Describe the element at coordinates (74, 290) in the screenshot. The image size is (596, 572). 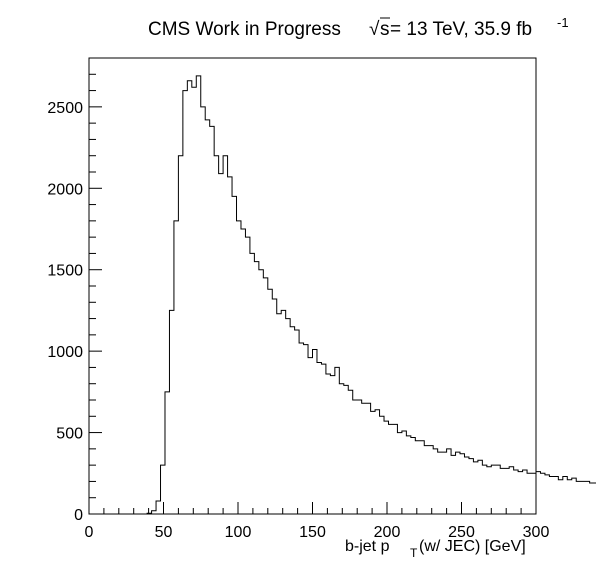
I see `y-axis: 0 500 1000 1500 2000 2500` at that location.